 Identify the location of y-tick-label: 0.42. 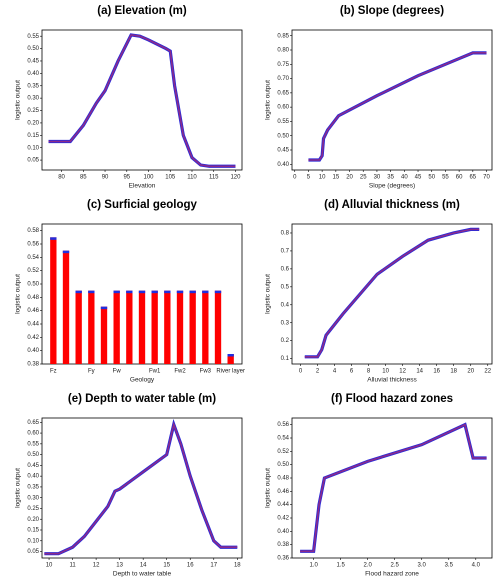
(33, 338).